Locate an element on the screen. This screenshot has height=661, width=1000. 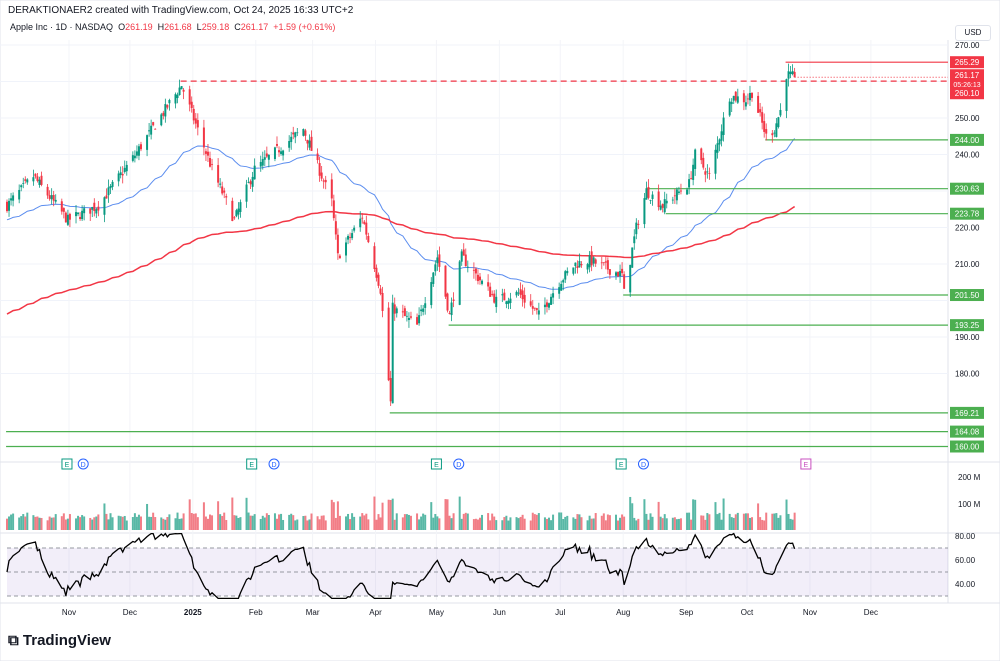
close-value: 261.17 is located at coordinates (254, 27).